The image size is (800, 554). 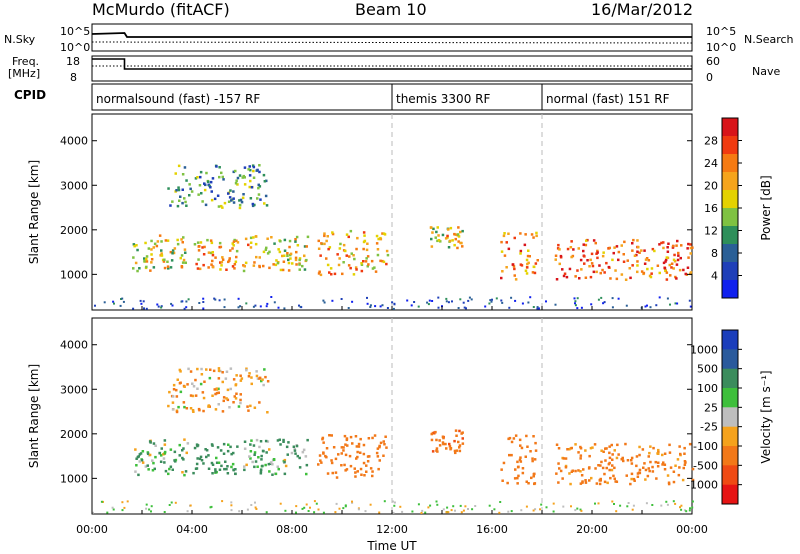 I want to click on y-tick-label: 2000, so click(x=74, y=434).